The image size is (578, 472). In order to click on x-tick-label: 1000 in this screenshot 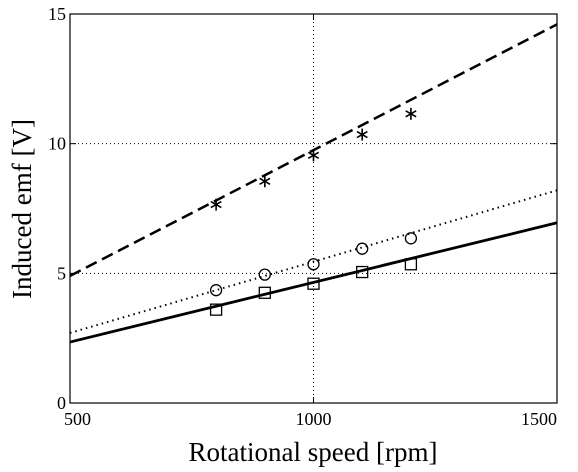, I will do `click(314, 419)`.